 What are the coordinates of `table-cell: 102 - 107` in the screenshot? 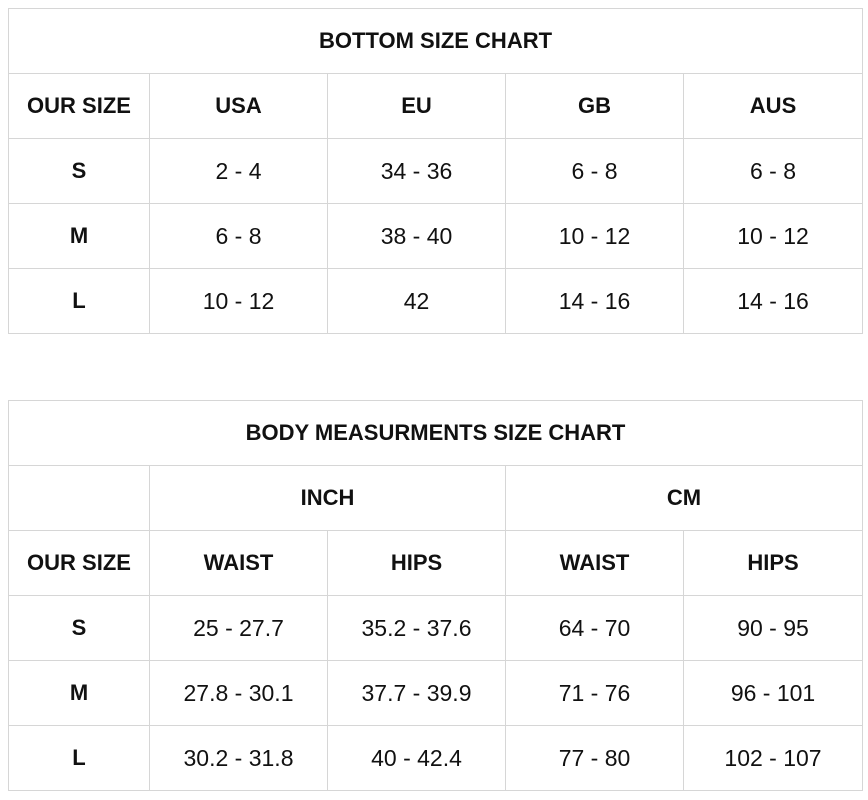 It's located at (773, 758).